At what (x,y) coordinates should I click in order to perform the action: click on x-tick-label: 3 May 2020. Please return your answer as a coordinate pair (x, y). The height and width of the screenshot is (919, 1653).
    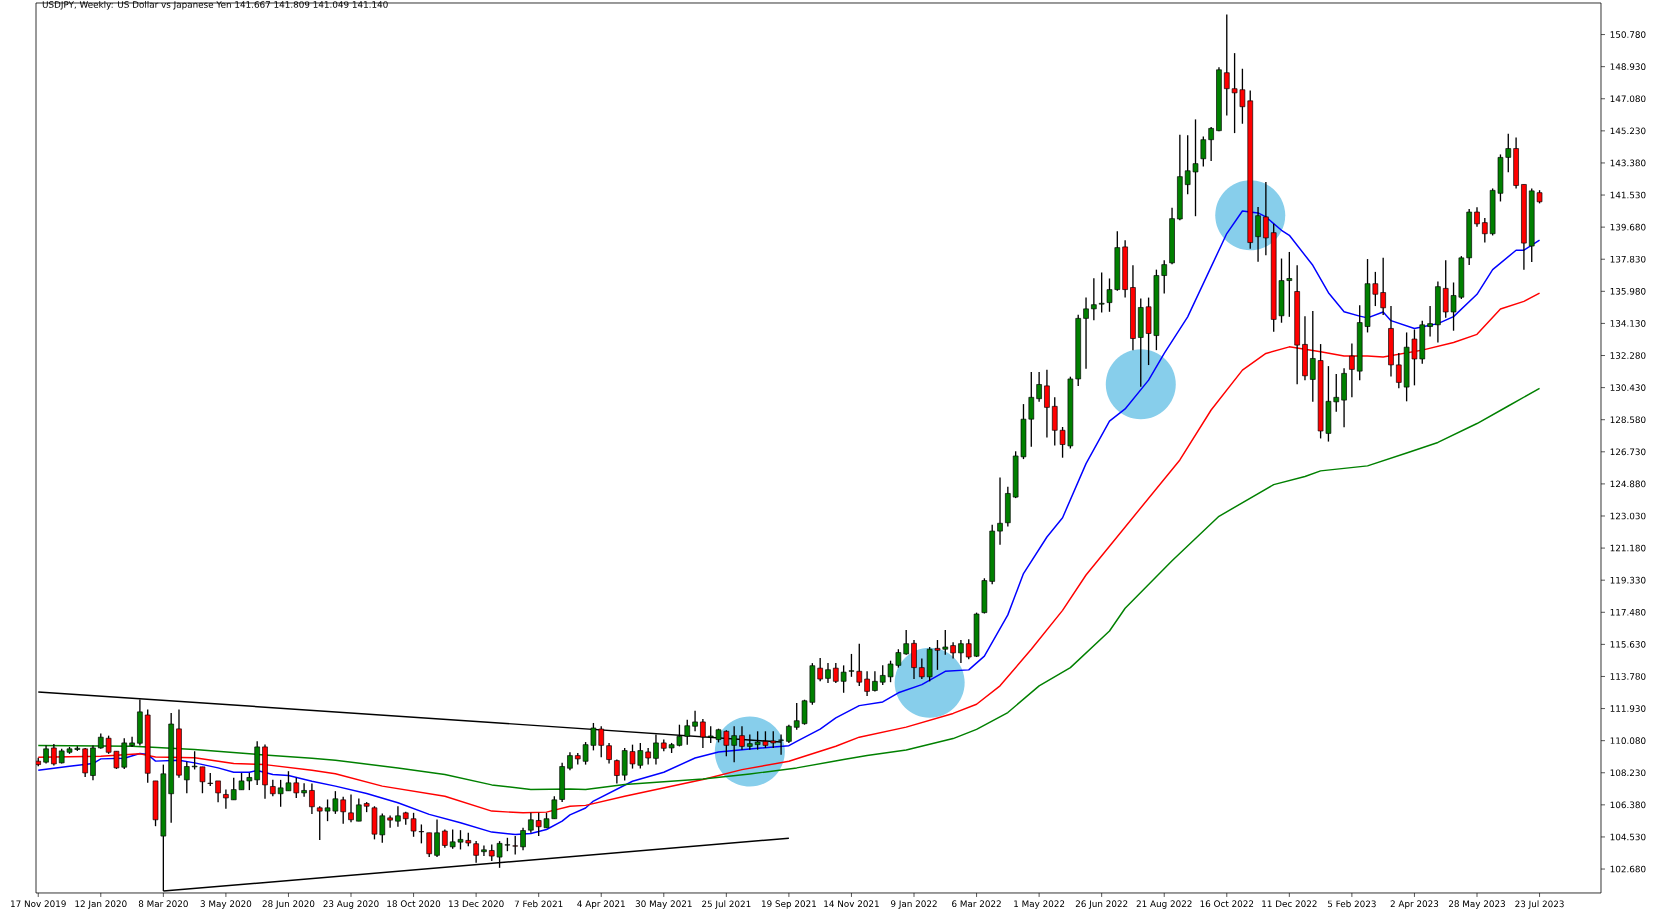
    Looking at the image, I should click on (226, 904).